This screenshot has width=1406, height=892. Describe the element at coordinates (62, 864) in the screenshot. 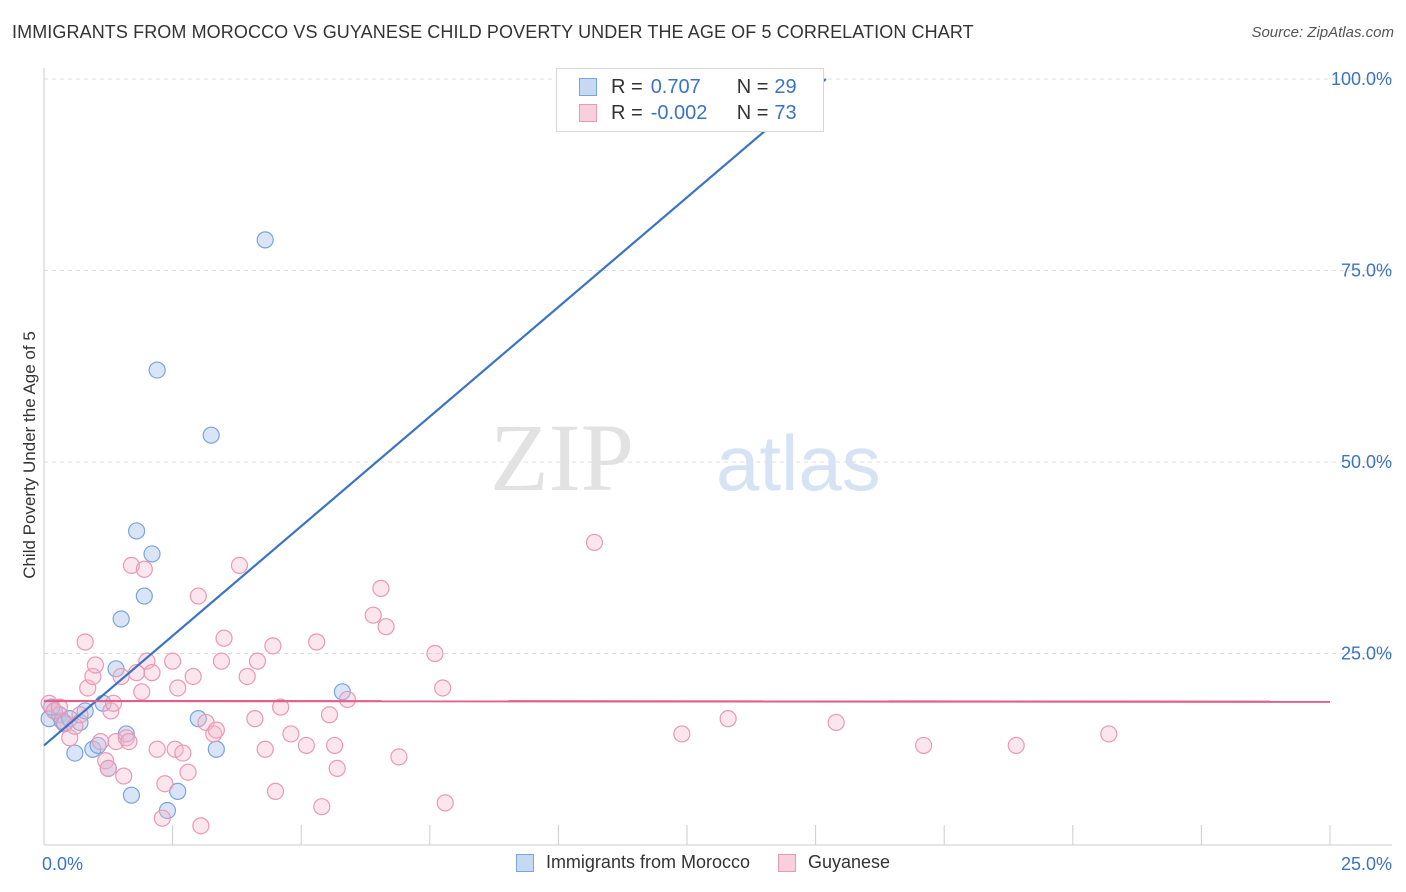

I see `x-tick-label: 0.0%` at that location.